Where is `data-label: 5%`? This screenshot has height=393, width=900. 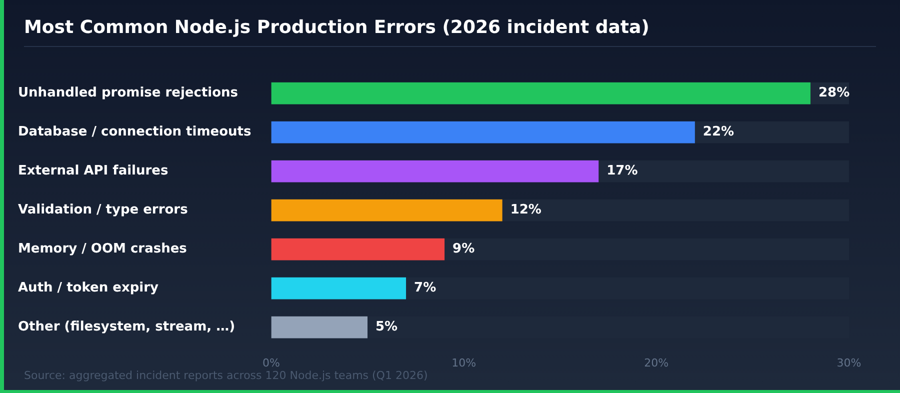
data-label: 5% is located at coordinates (387, 327).